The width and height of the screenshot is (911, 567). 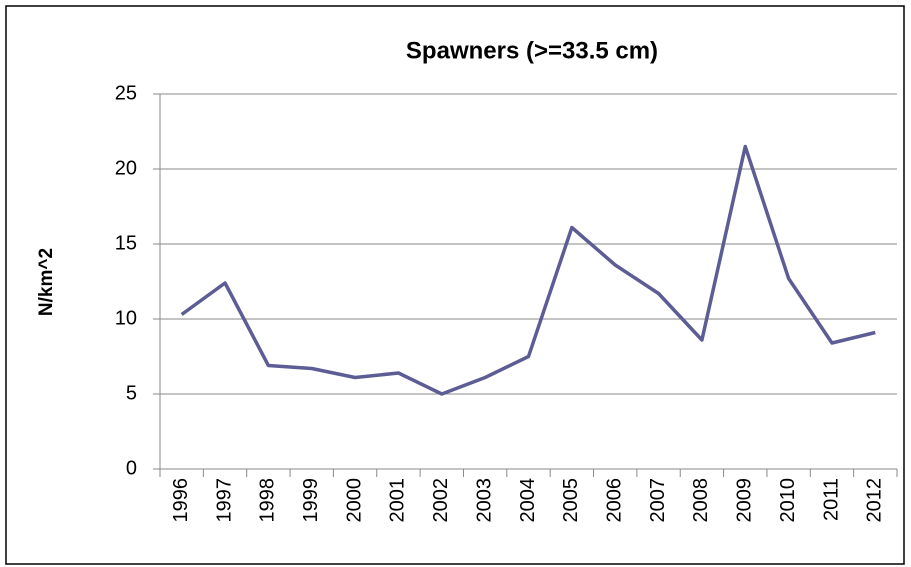 I want to click on x-tick-label: 2009, so click(x=745, y=500).